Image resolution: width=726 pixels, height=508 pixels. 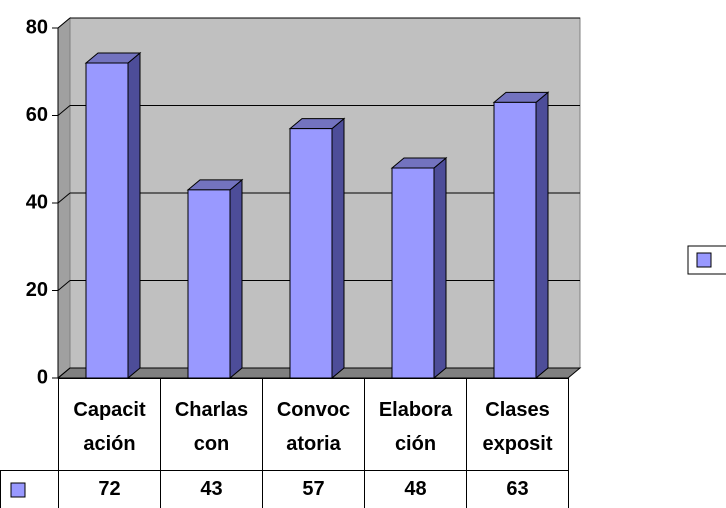 I want to click on y-tick-label: 80, so click(x=37, y=27).